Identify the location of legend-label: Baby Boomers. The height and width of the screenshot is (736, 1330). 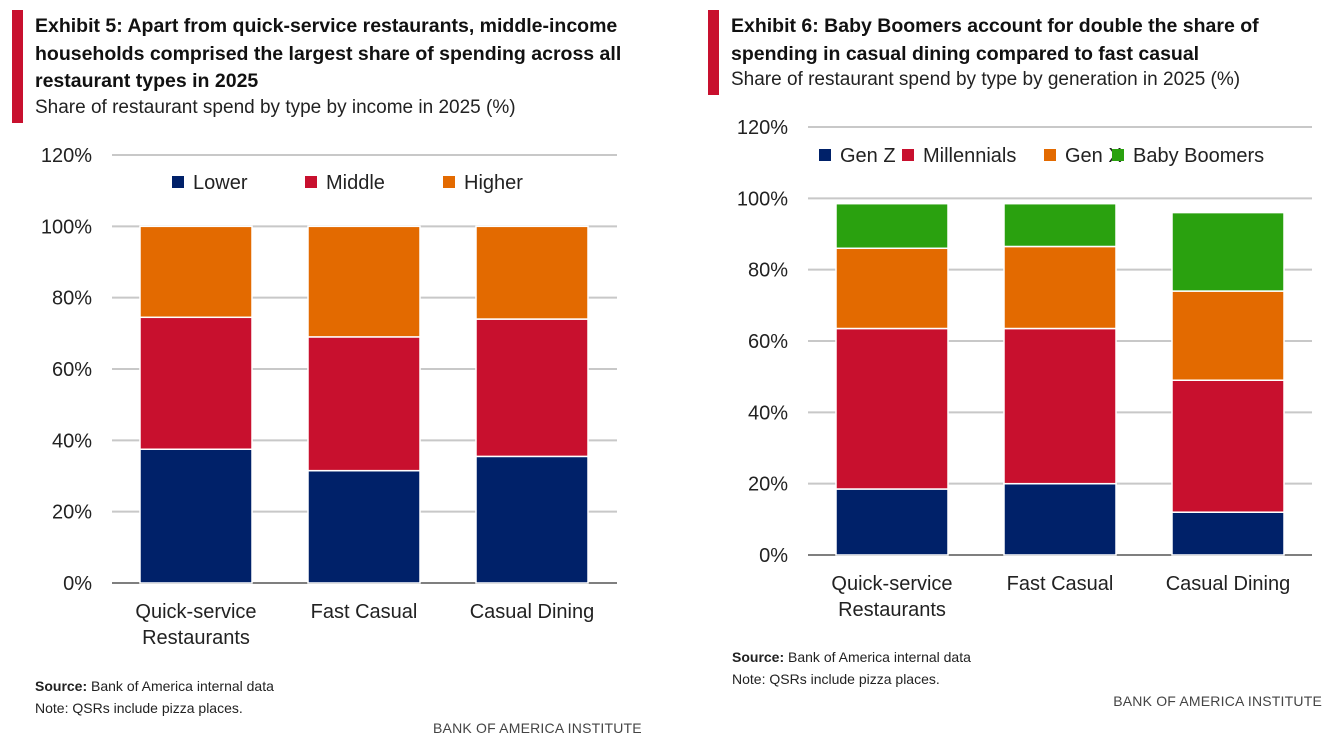
(1198, 156).